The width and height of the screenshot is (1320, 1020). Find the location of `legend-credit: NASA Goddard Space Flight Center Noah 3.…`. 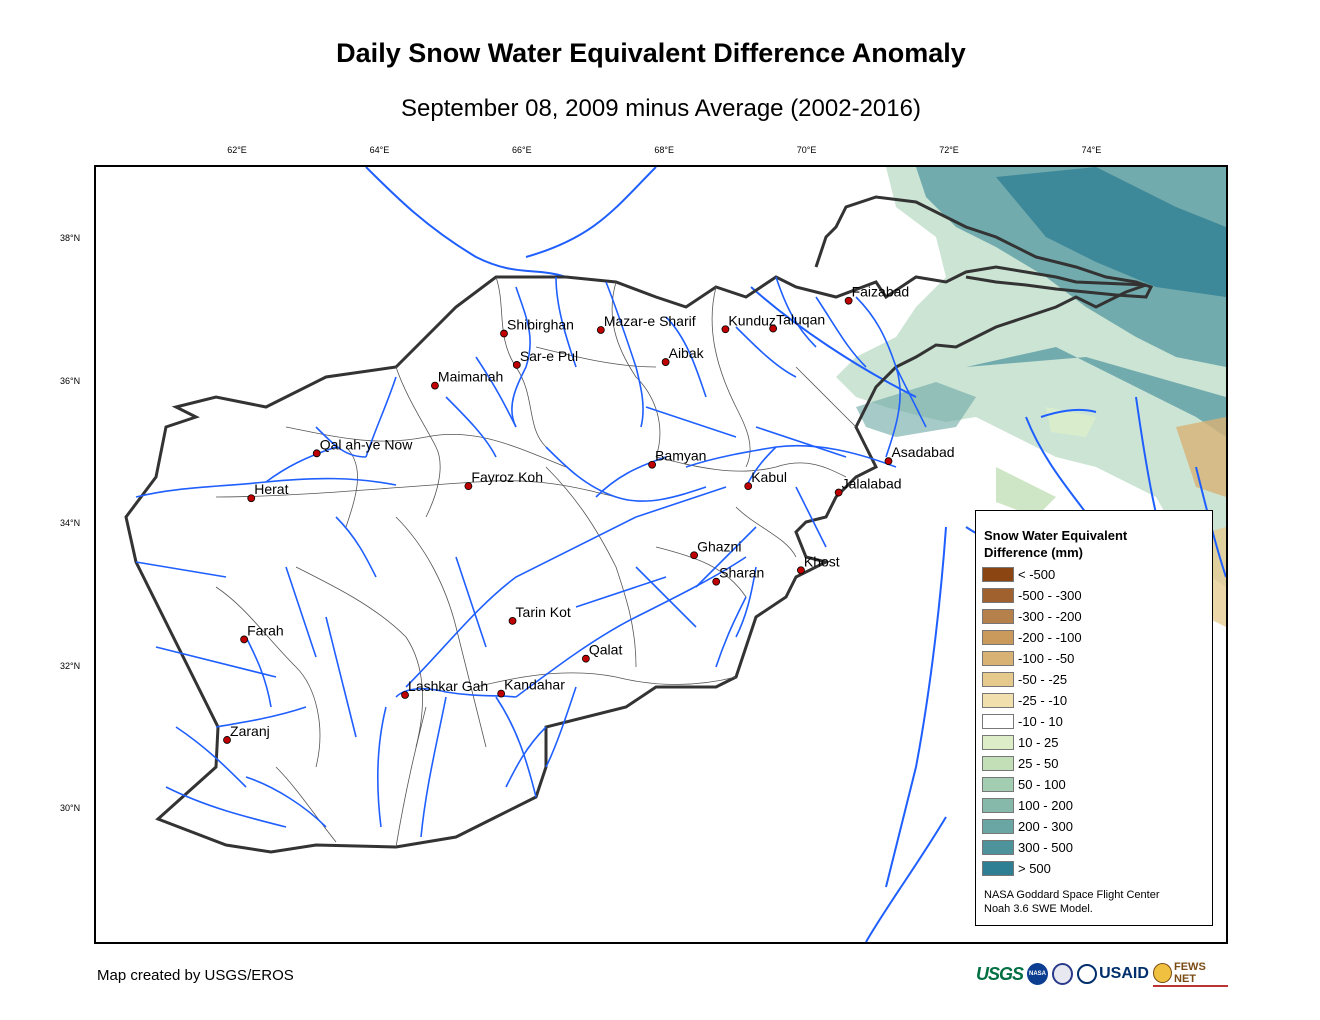

legend-credit: NASA Goddard Space Flight Center Noah 3.… is located at coordinates (1072, 902).